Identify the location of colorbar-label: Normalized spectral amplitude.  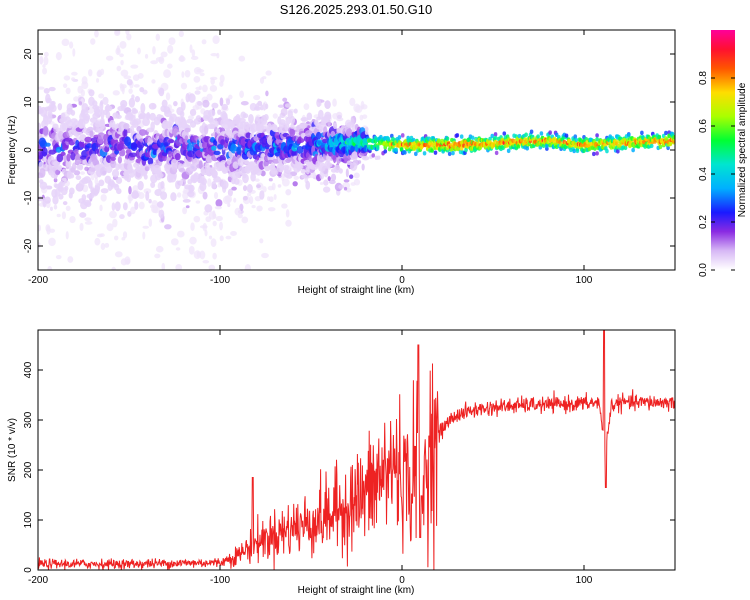
(742, 149).